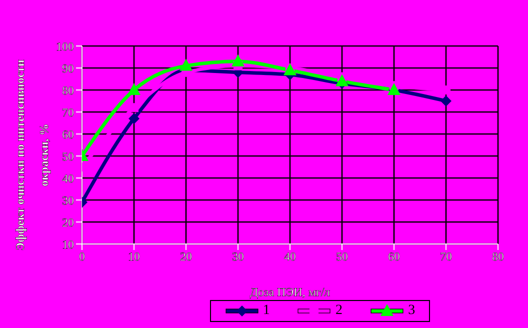 This screenshot has width=528, height=328. What do you see at coordinates (186, 257) in the screenshot?
I see `x-tick-label: 20` at bounding box center [186, 257].